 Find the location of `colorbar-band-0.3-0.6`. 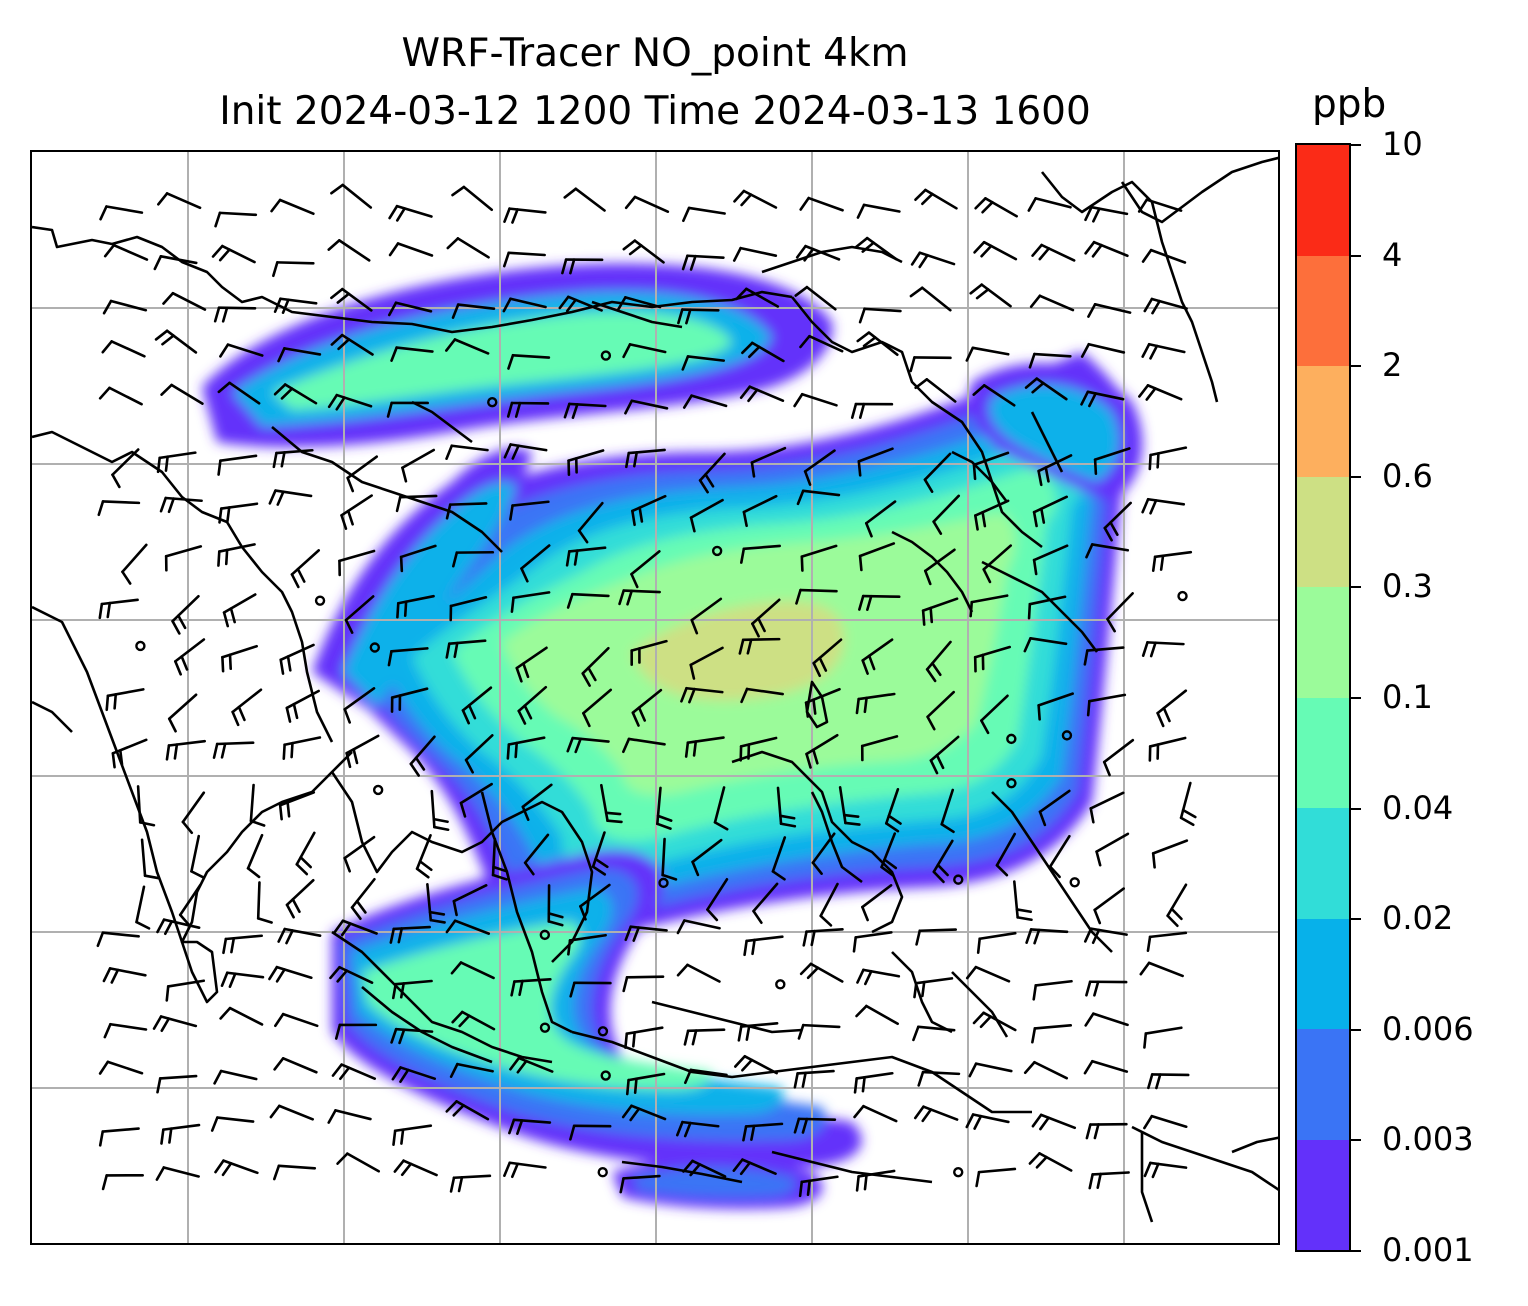

colorbar-band-0.3-0.6 is located at coordinates (1323, 531).